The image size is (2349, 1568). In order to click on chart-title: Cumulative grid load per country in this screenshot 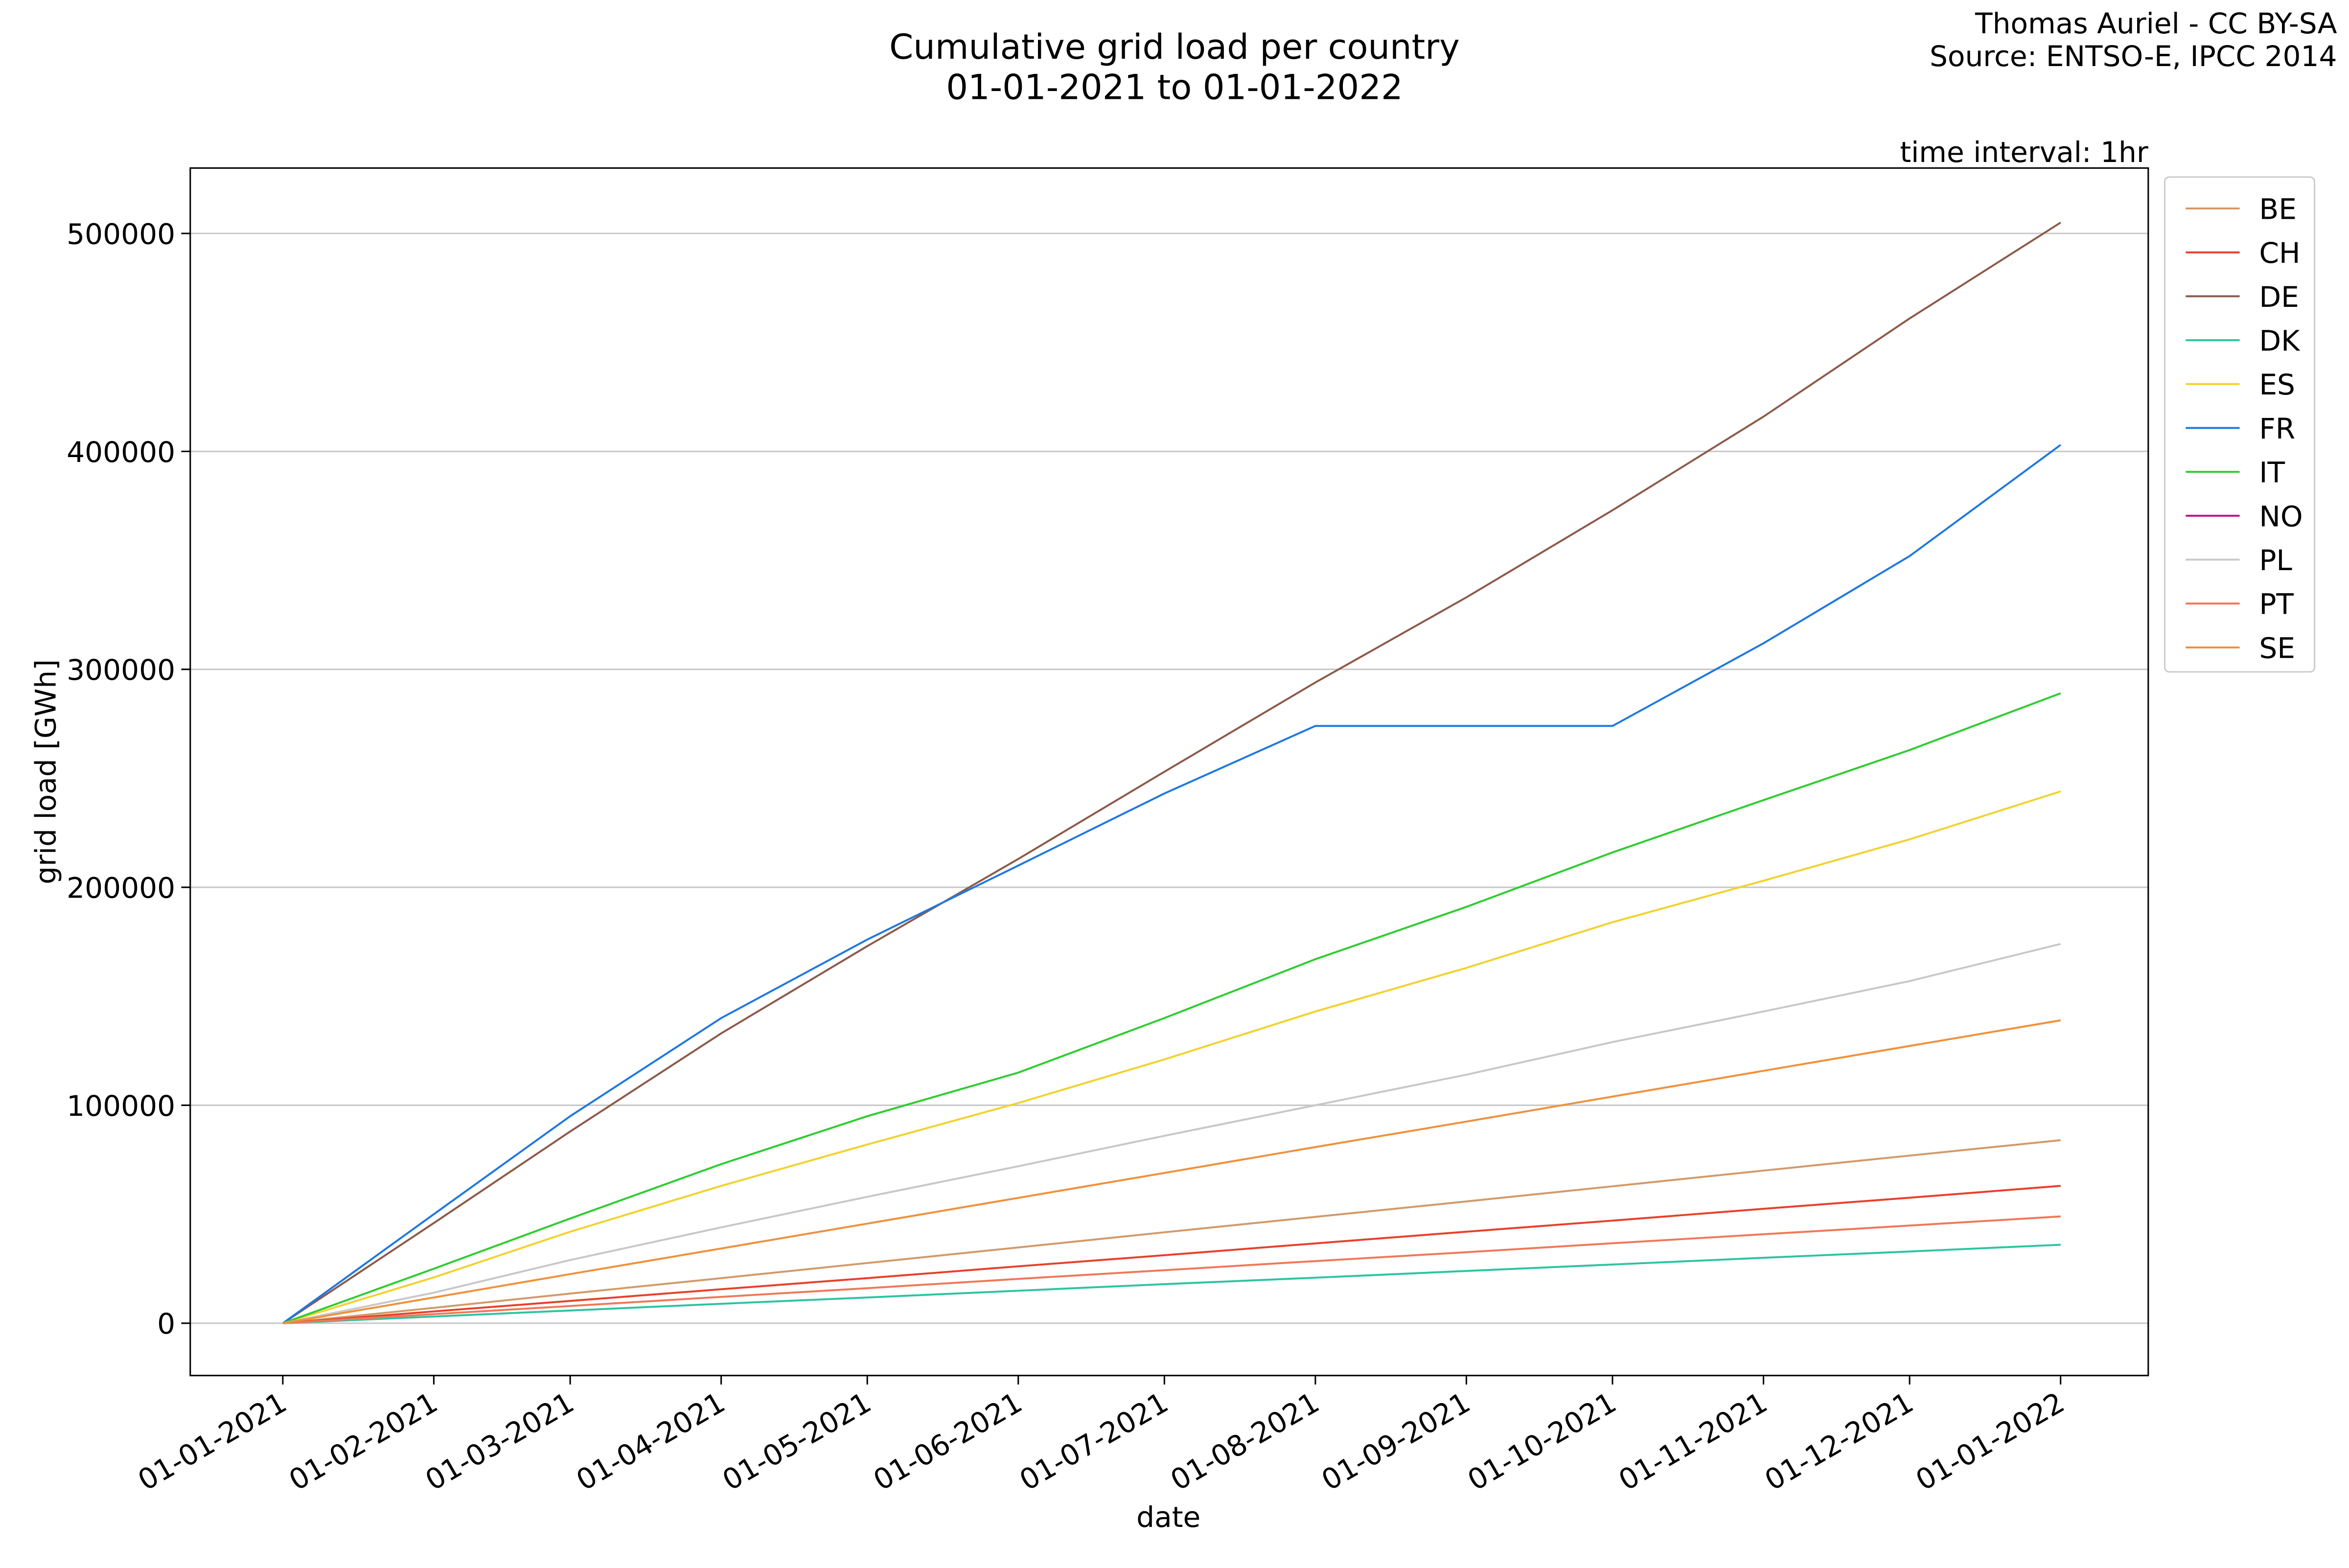, I will do `click(1174, 47)`.